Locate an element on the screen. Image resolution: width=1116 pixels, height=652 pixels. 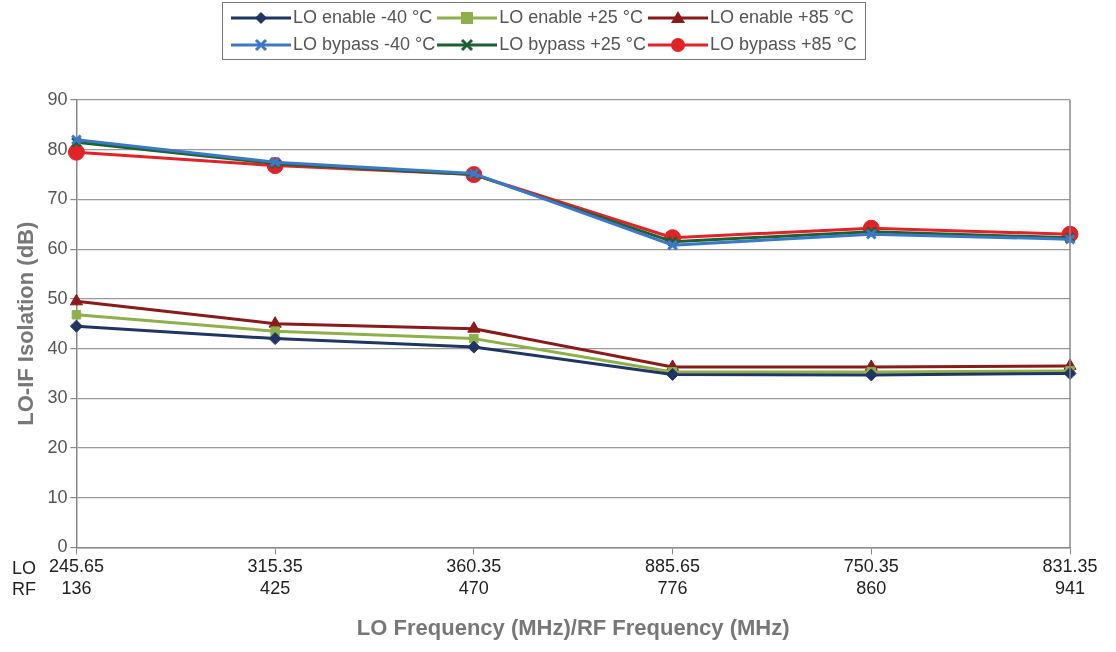
y-tick-label: 50 is located at coordinates (57, 297).